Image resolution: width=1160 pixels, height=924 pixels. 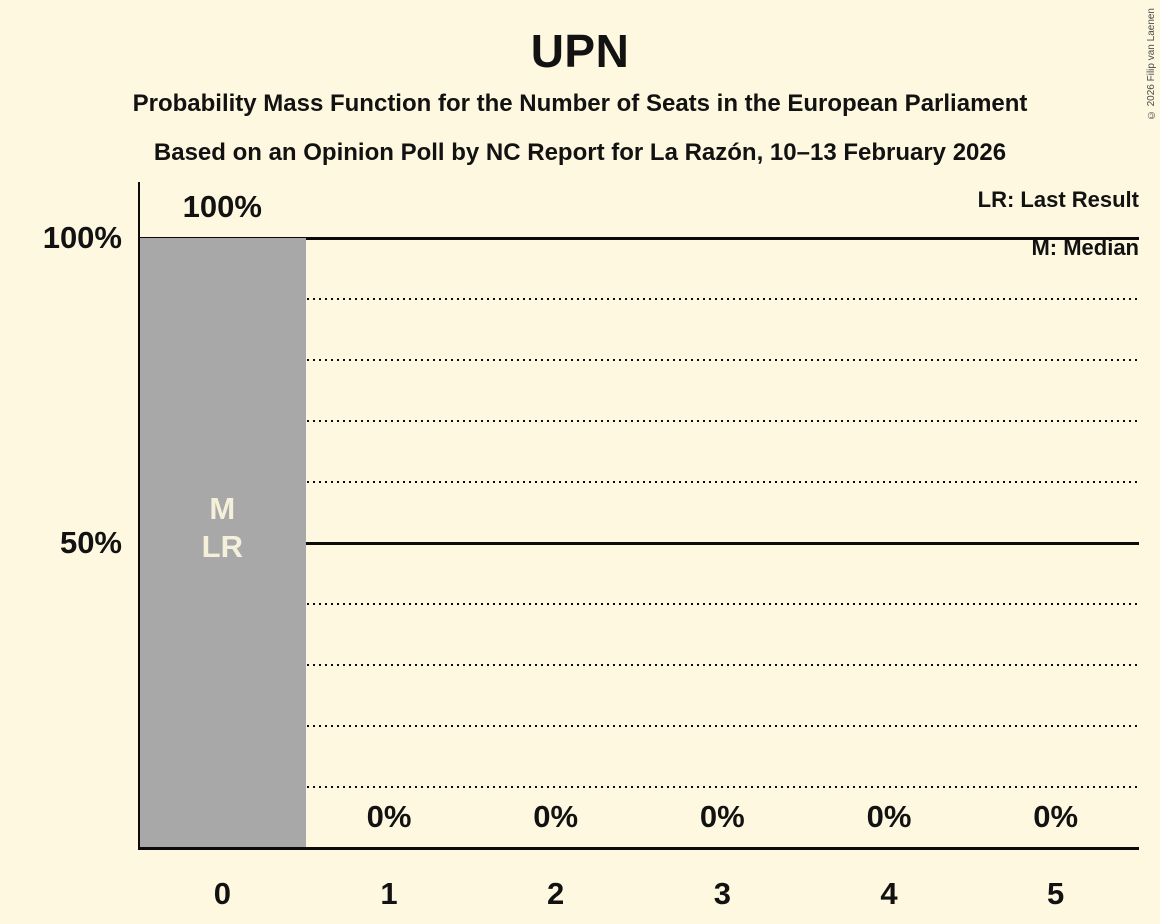 What do you see at coordinates (1151, 64) in the screenshot?
I see `copyright-notice: © 2026 Filip van Laenen` at bounding box center [1151, 64].